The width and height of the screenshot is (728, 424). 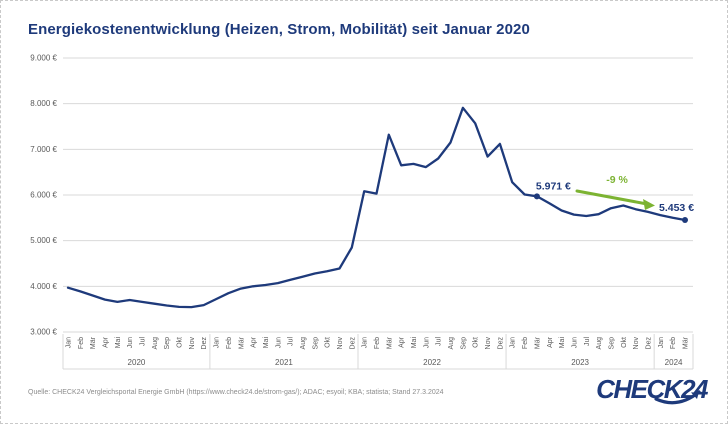 What do you see at coordinates (685, 219) in the screenshot?
I see `data-point-mar-2024` at bounding box center [685, 219].